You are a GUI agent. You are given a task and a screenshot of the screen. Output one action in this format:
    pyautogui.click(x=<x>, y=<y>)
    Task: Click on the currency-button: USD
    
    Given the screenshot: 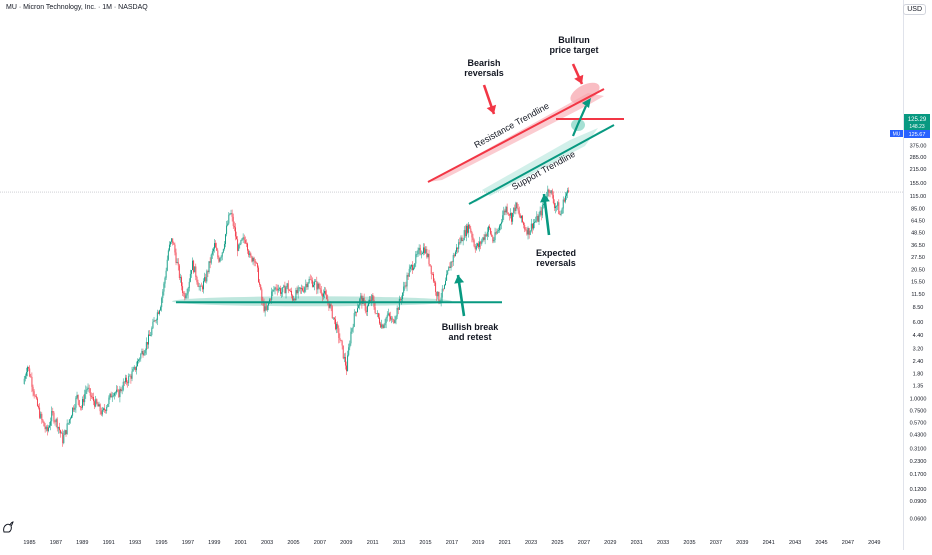 What is the action you would take?
    pyautogui.click(x=914, y=9)
    